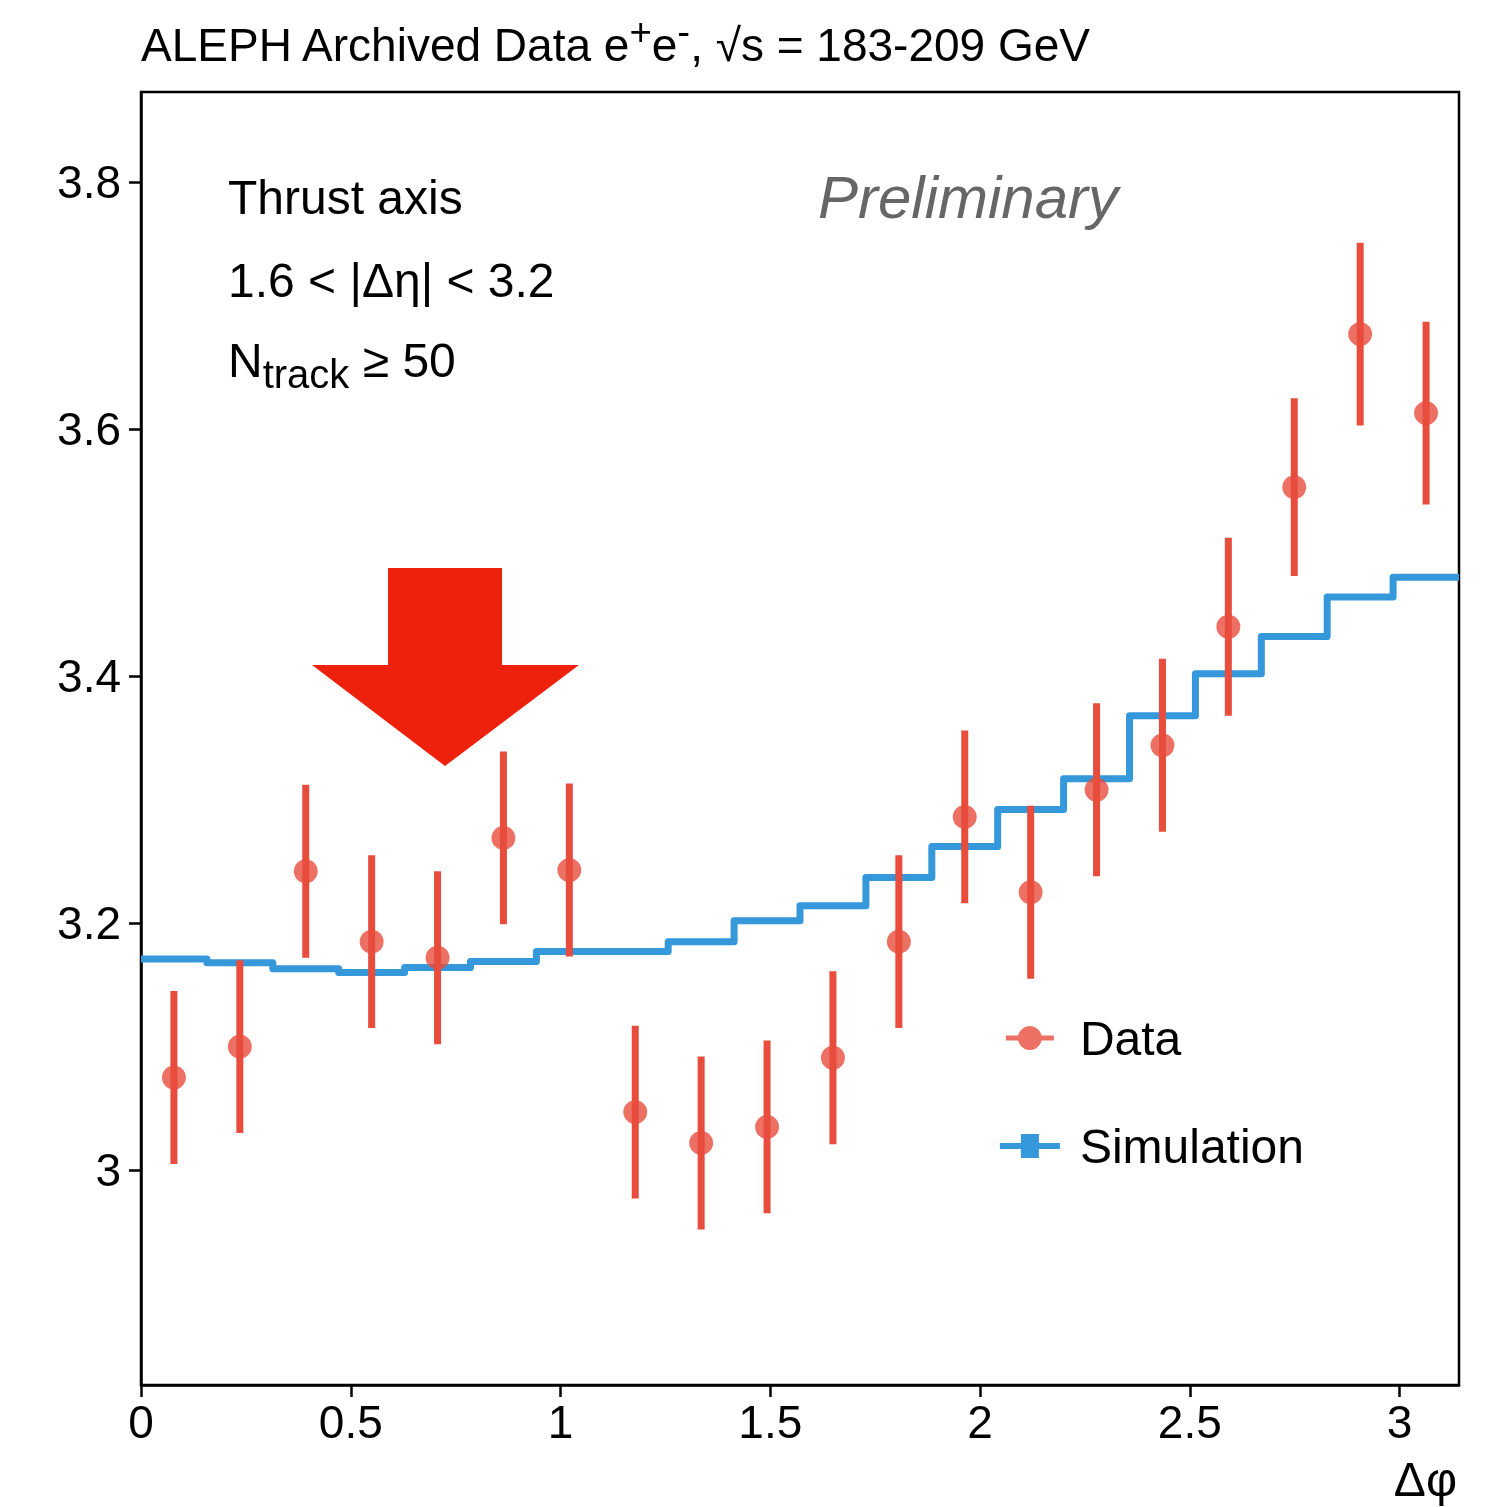 Image resolution: width=1502 pixels, height=1507 pixels. Describe the element at coordinates (770, 1422) in the screenshot. I see `x-tick-label: 1.5` at that location.